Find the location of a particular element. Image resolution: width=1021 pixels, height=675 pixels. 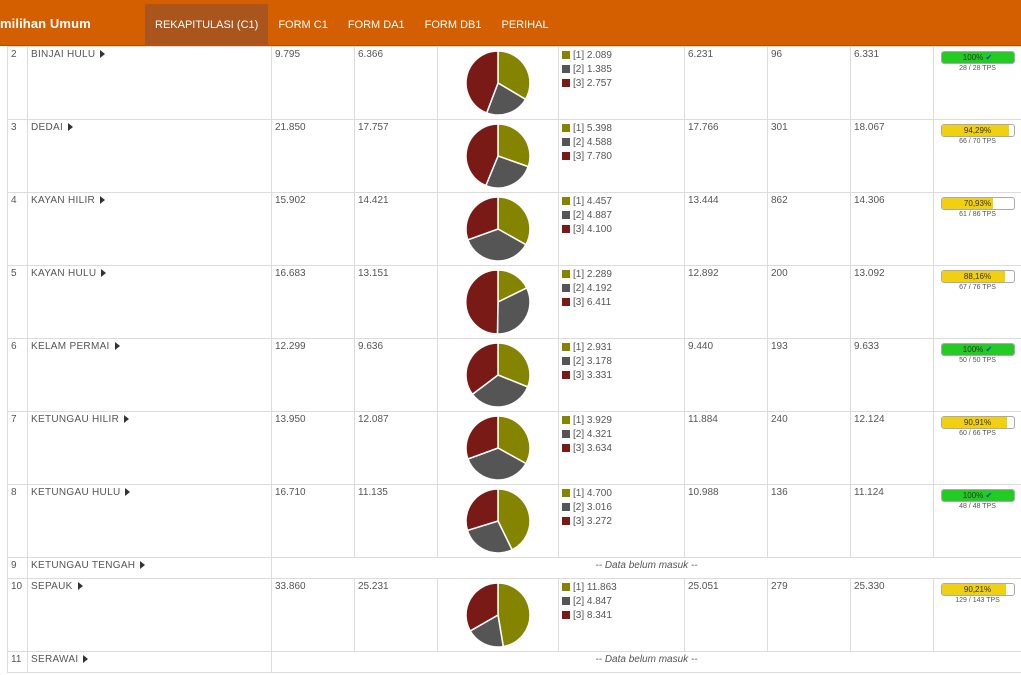

district-name-link: DEDAI is located at coordinates (47, 127).